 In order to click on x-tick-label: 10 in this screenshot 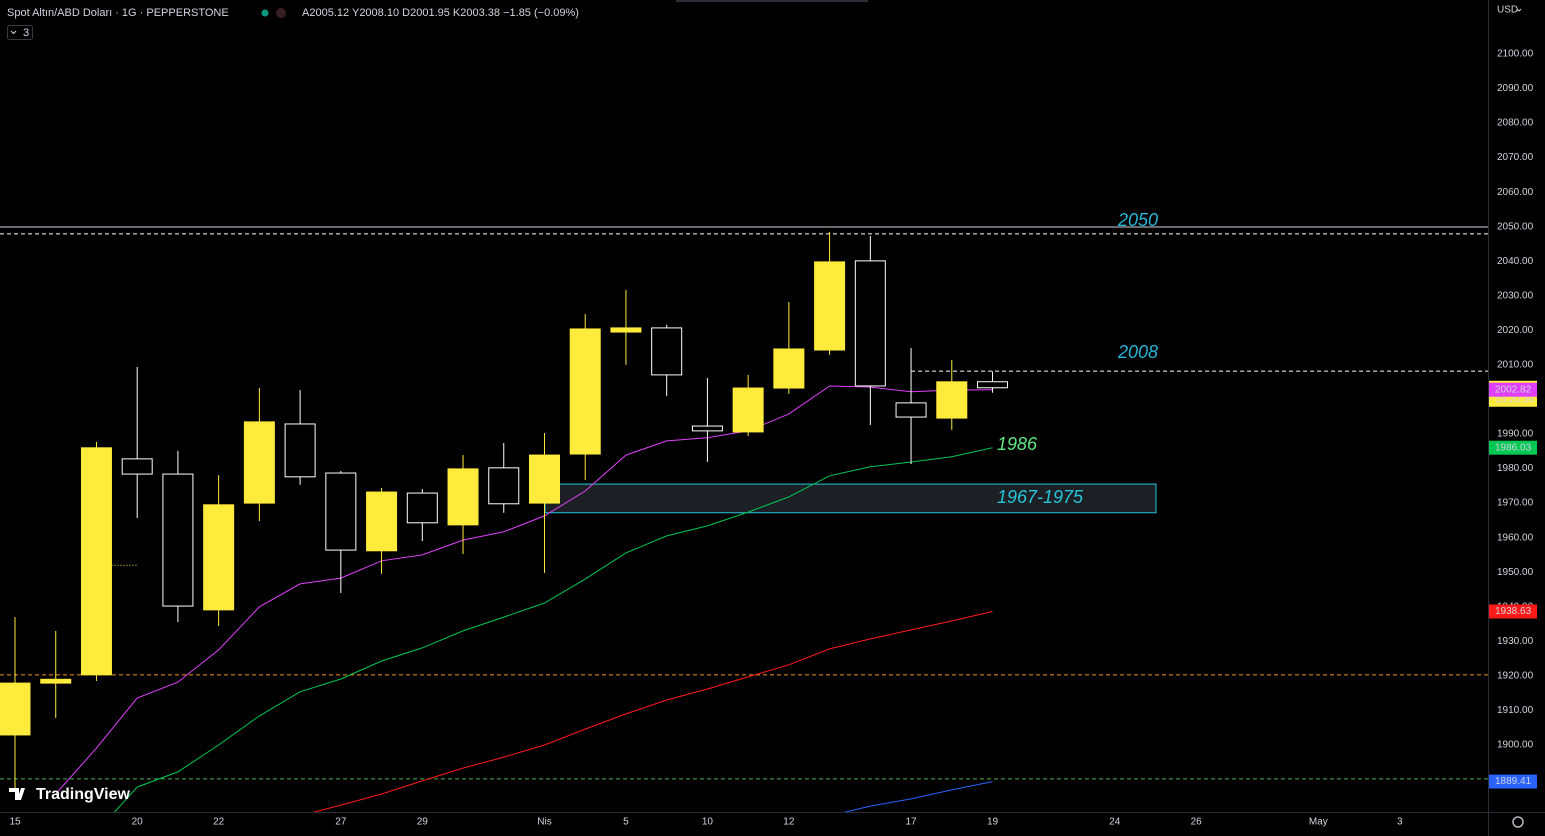, I will do `click(708, 822)`.